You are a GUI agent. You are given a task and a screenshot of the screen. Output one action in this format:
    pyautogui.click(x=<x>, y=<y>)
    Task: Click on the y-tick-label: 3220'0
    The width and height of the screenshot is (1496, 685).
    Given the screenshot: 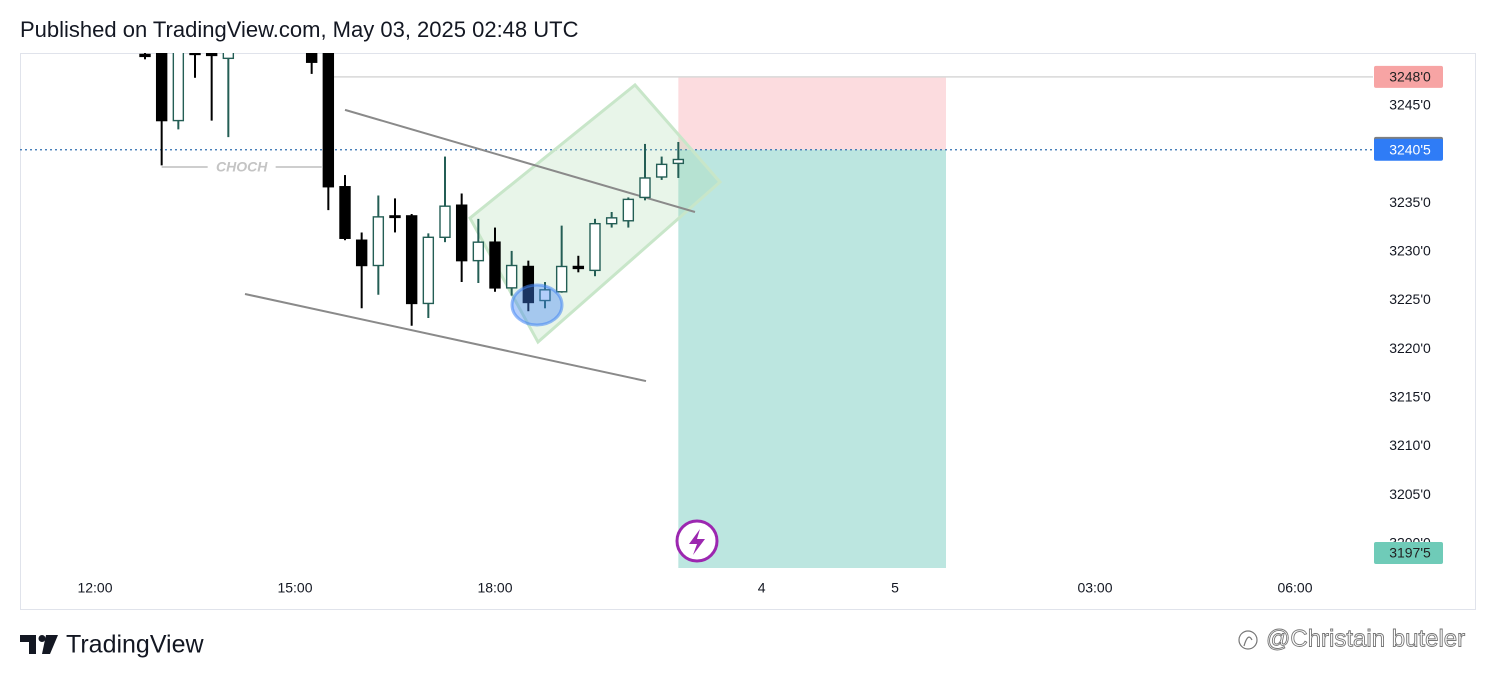 What is the action you would take?
    pyautogui.click(x=1410, y=348)
    